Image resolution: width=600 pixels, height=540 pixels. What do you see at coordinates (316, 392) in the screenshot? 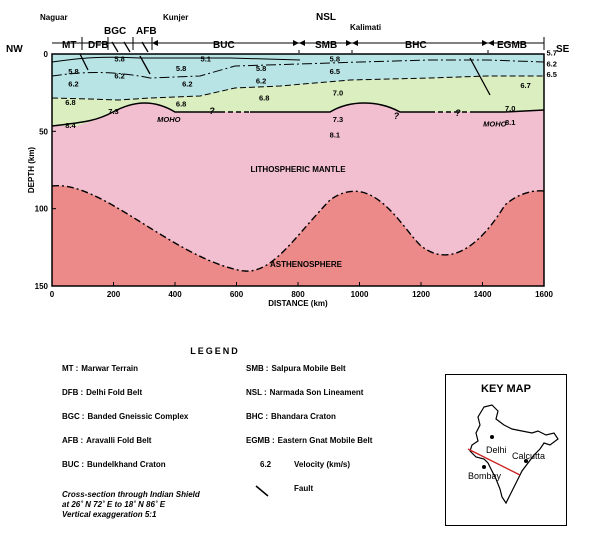
I see `legend-text: Narmada Son Lineament` at bounding box center [316, 392].